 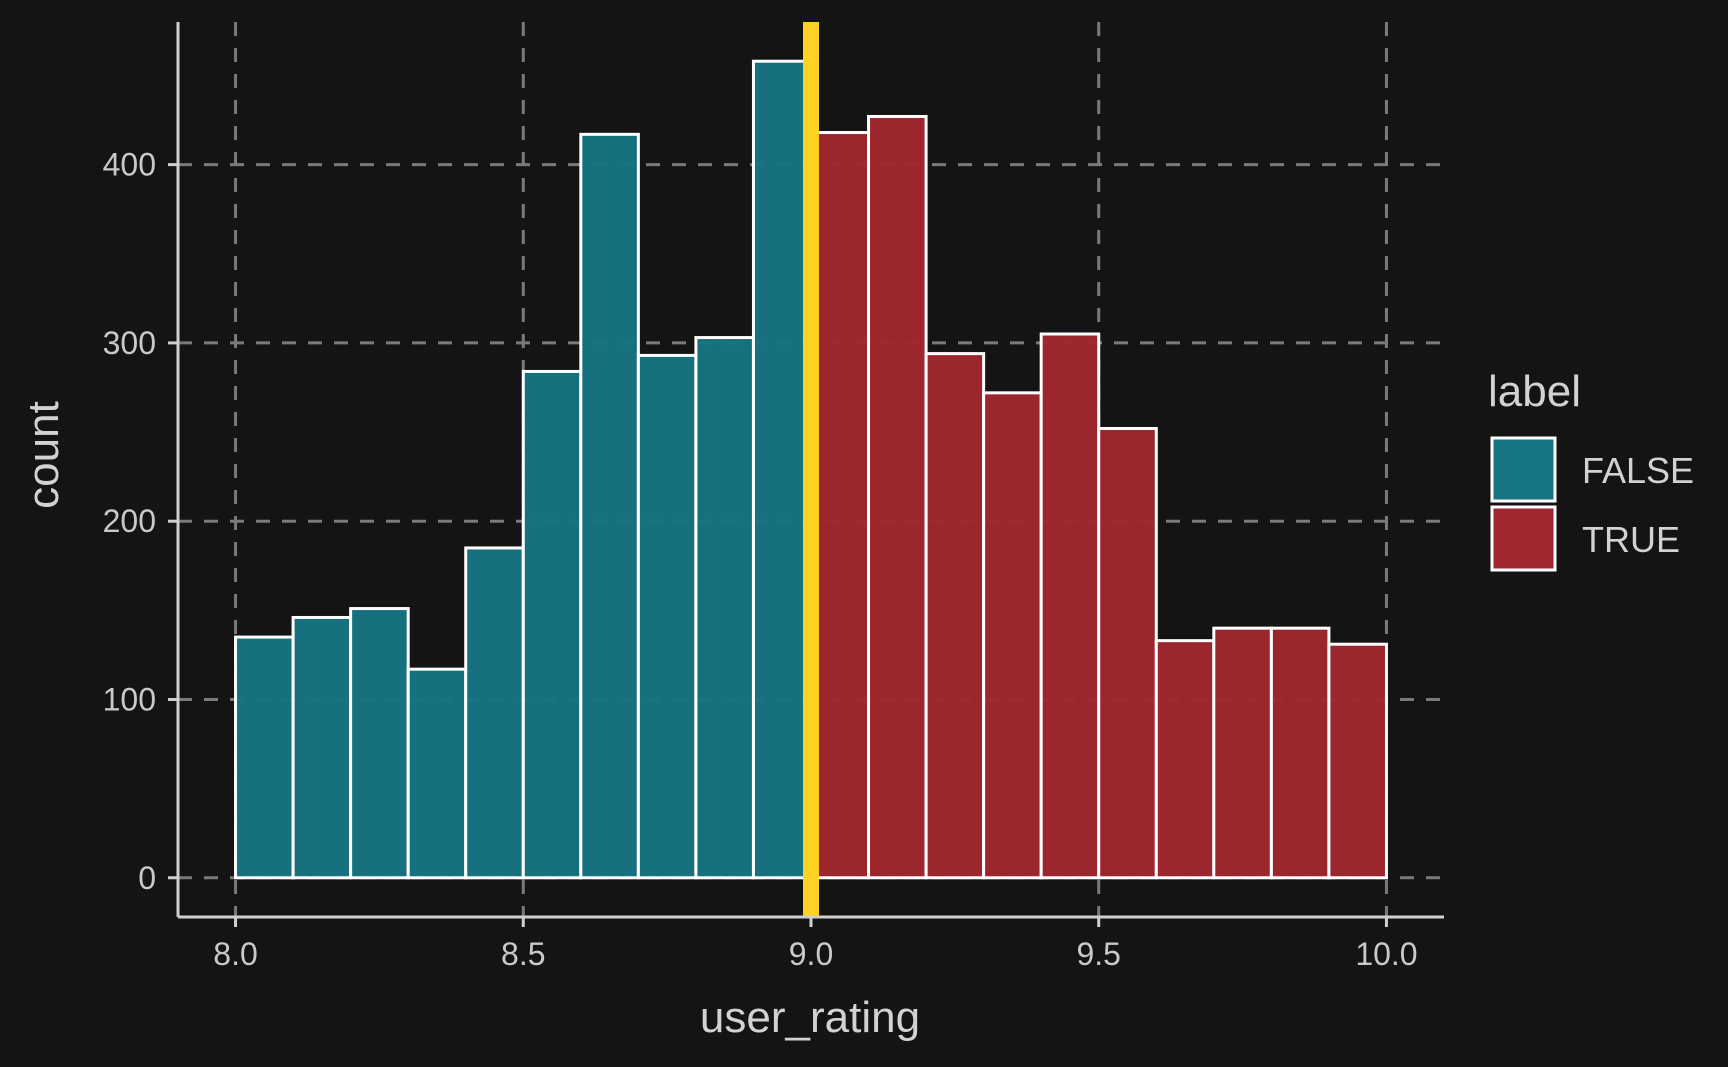 What do you see at coordinates (129, 521) in the screenshot?
I see `y-tick-label: 200` at bounding box center [129, 521].